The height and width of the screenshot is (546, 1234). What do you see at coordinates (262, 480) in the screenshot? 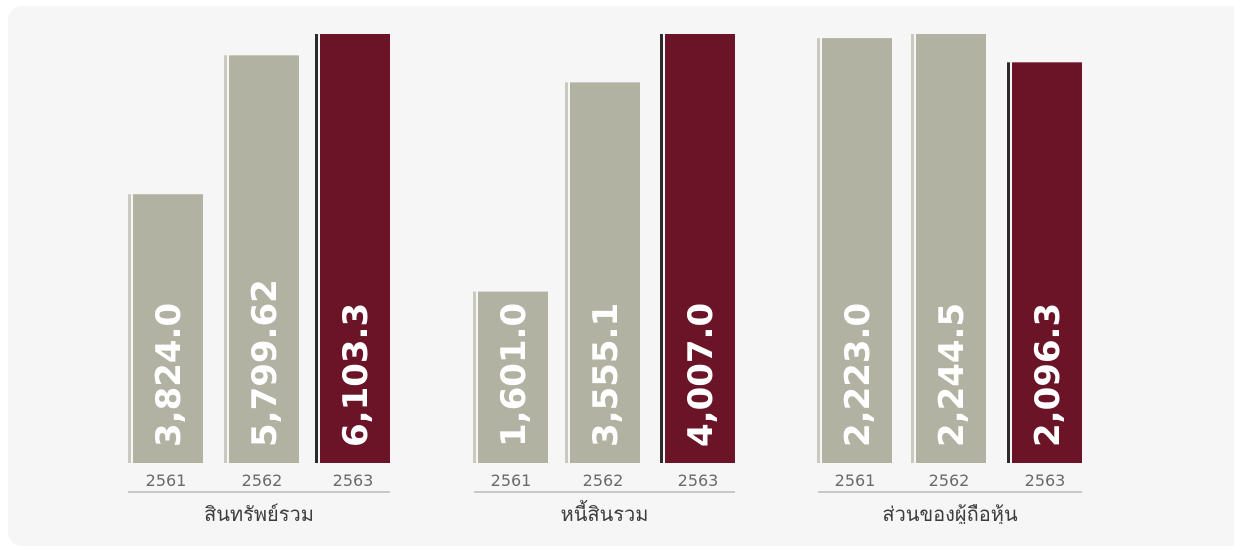
I see `year-label-1-2562: 2562` at bounding box center [262, 480].